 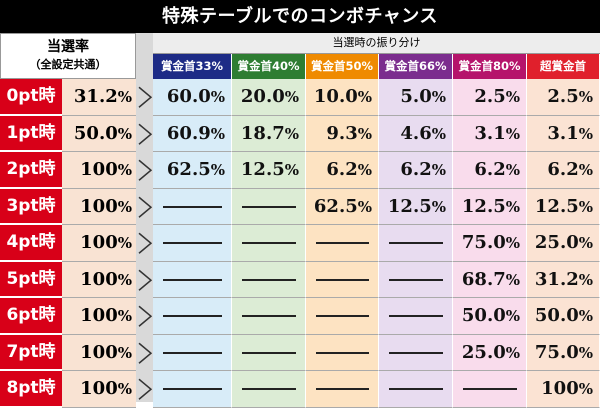 What do you see at coordinates (262, 96) in the screenshot?
I see `cell-value: 20.0` at bounding box center [262, 96].